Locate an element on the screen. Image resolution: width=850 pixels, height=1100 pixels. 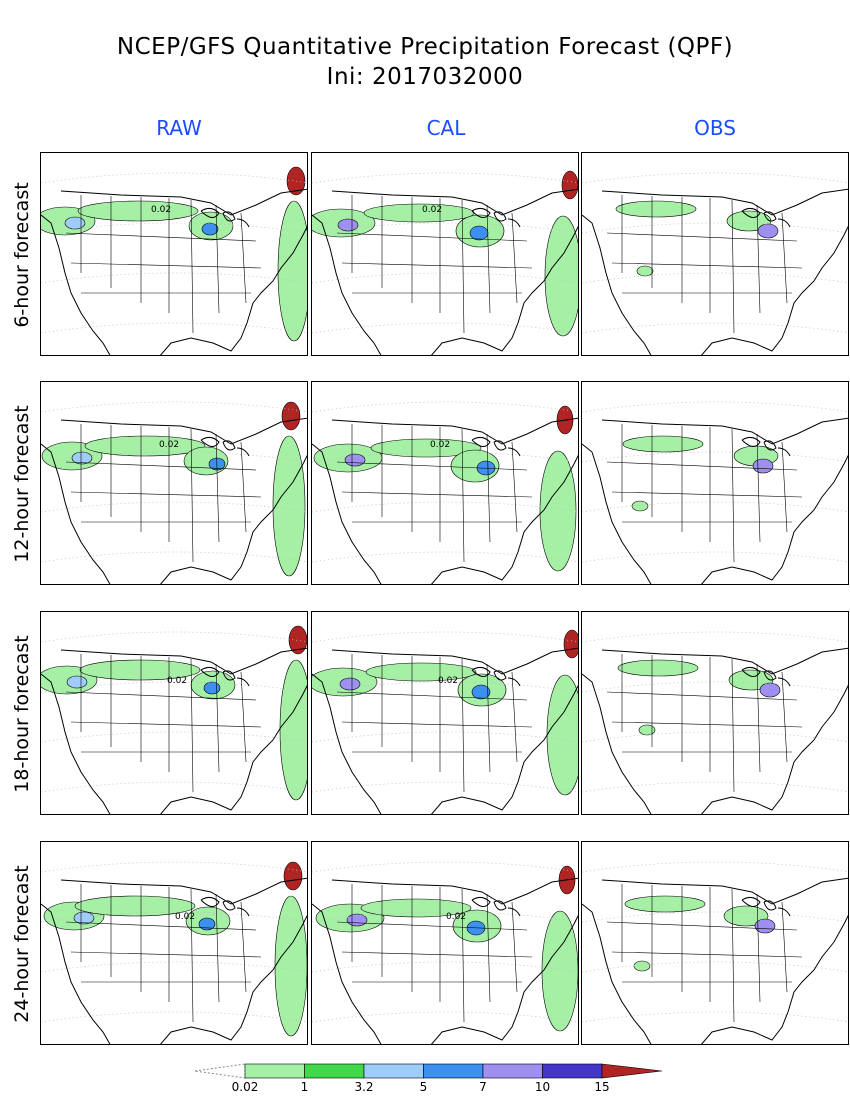
init-time-label: Ini: 2017032000 is located at coordinates (425, 77).